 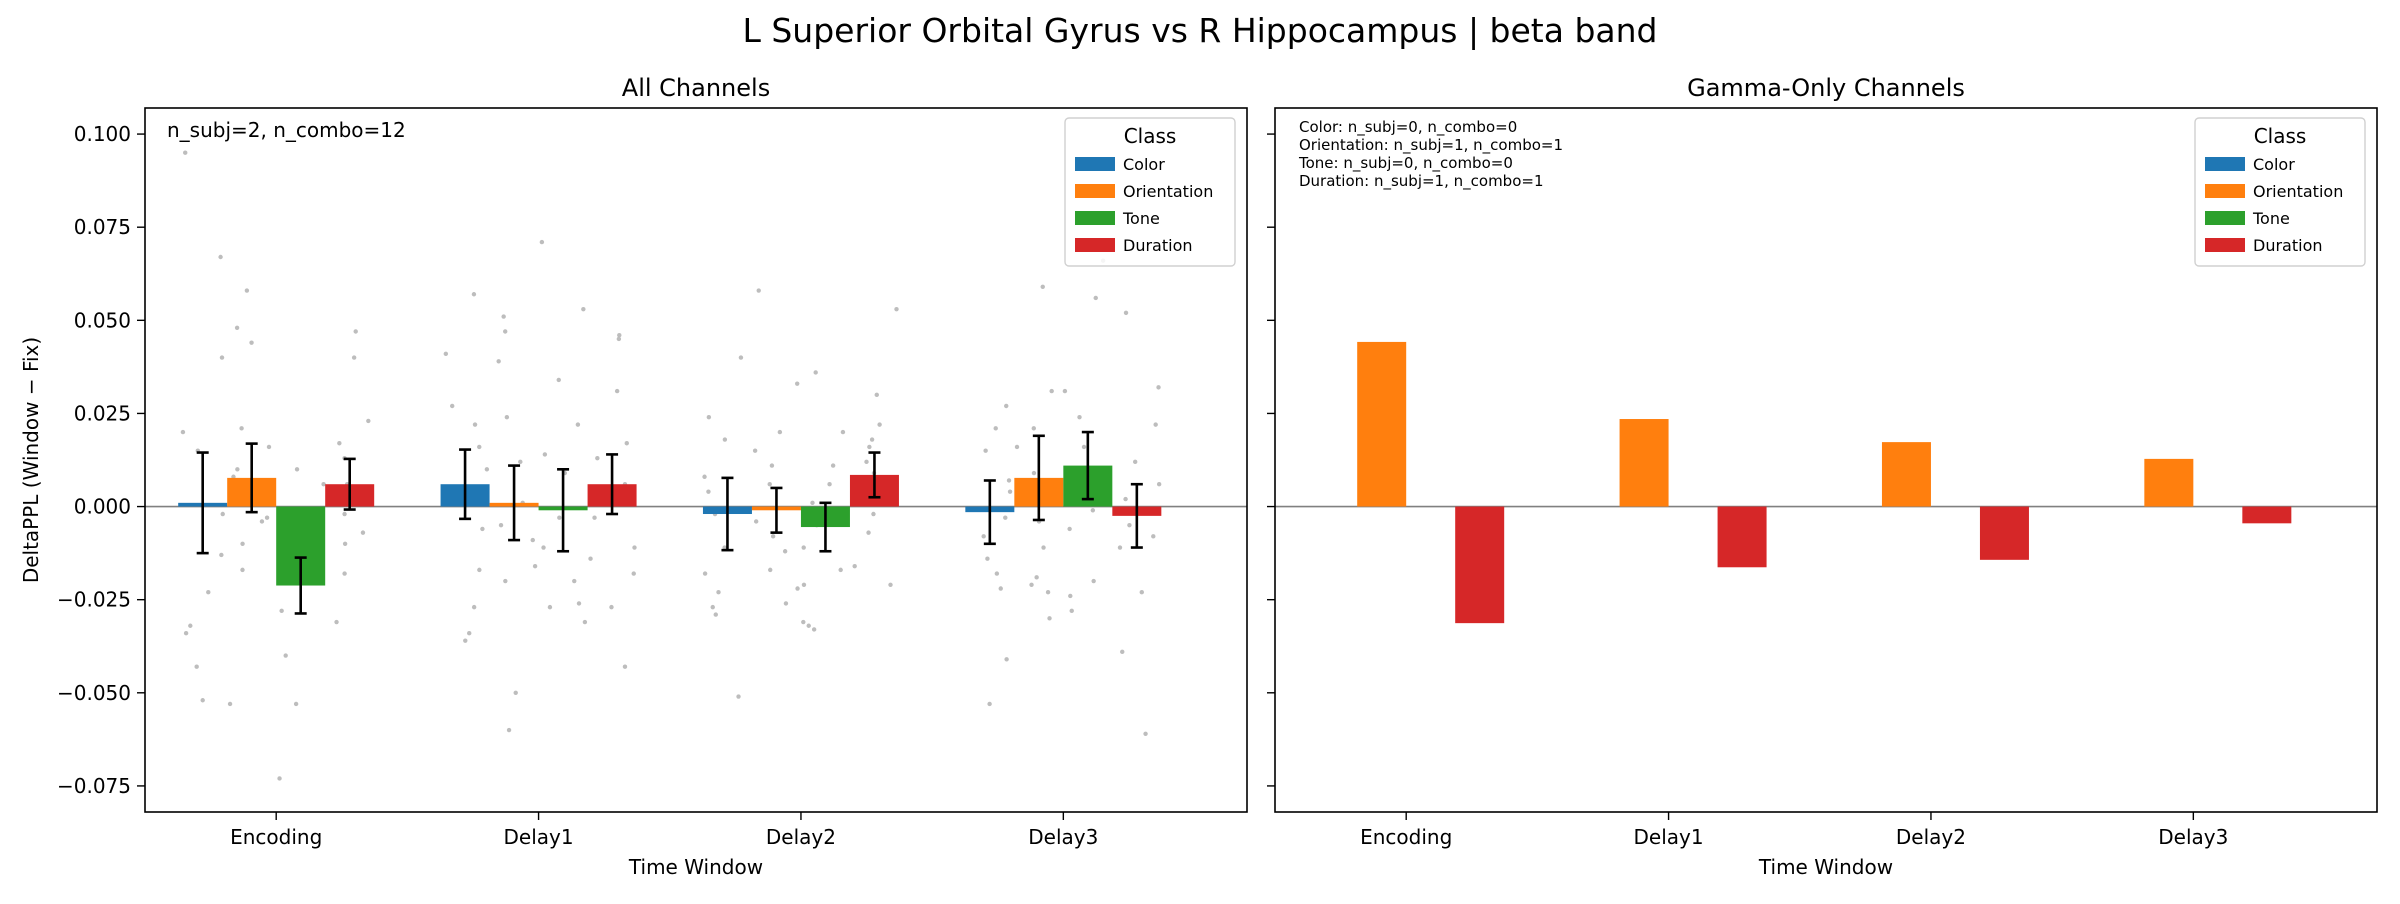 What do you see at coordinates (1931, 837) in the screenshot?
I see `x-tick-label: Delay2` at bounding box center [1931, 837].